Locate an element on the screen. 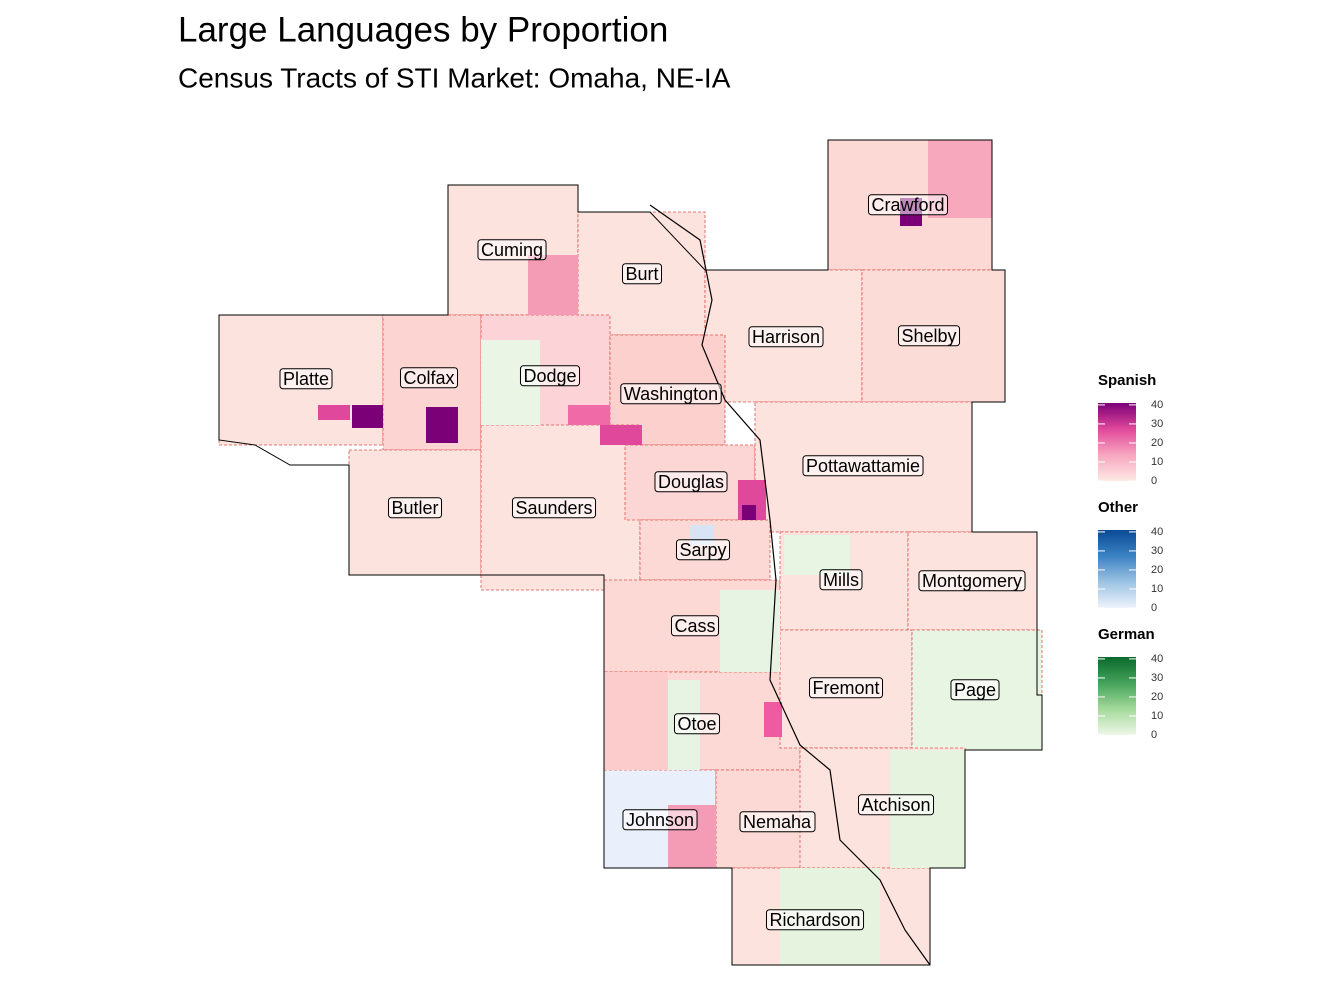  county-label: Montgomery is located at coordinates (972, 581).